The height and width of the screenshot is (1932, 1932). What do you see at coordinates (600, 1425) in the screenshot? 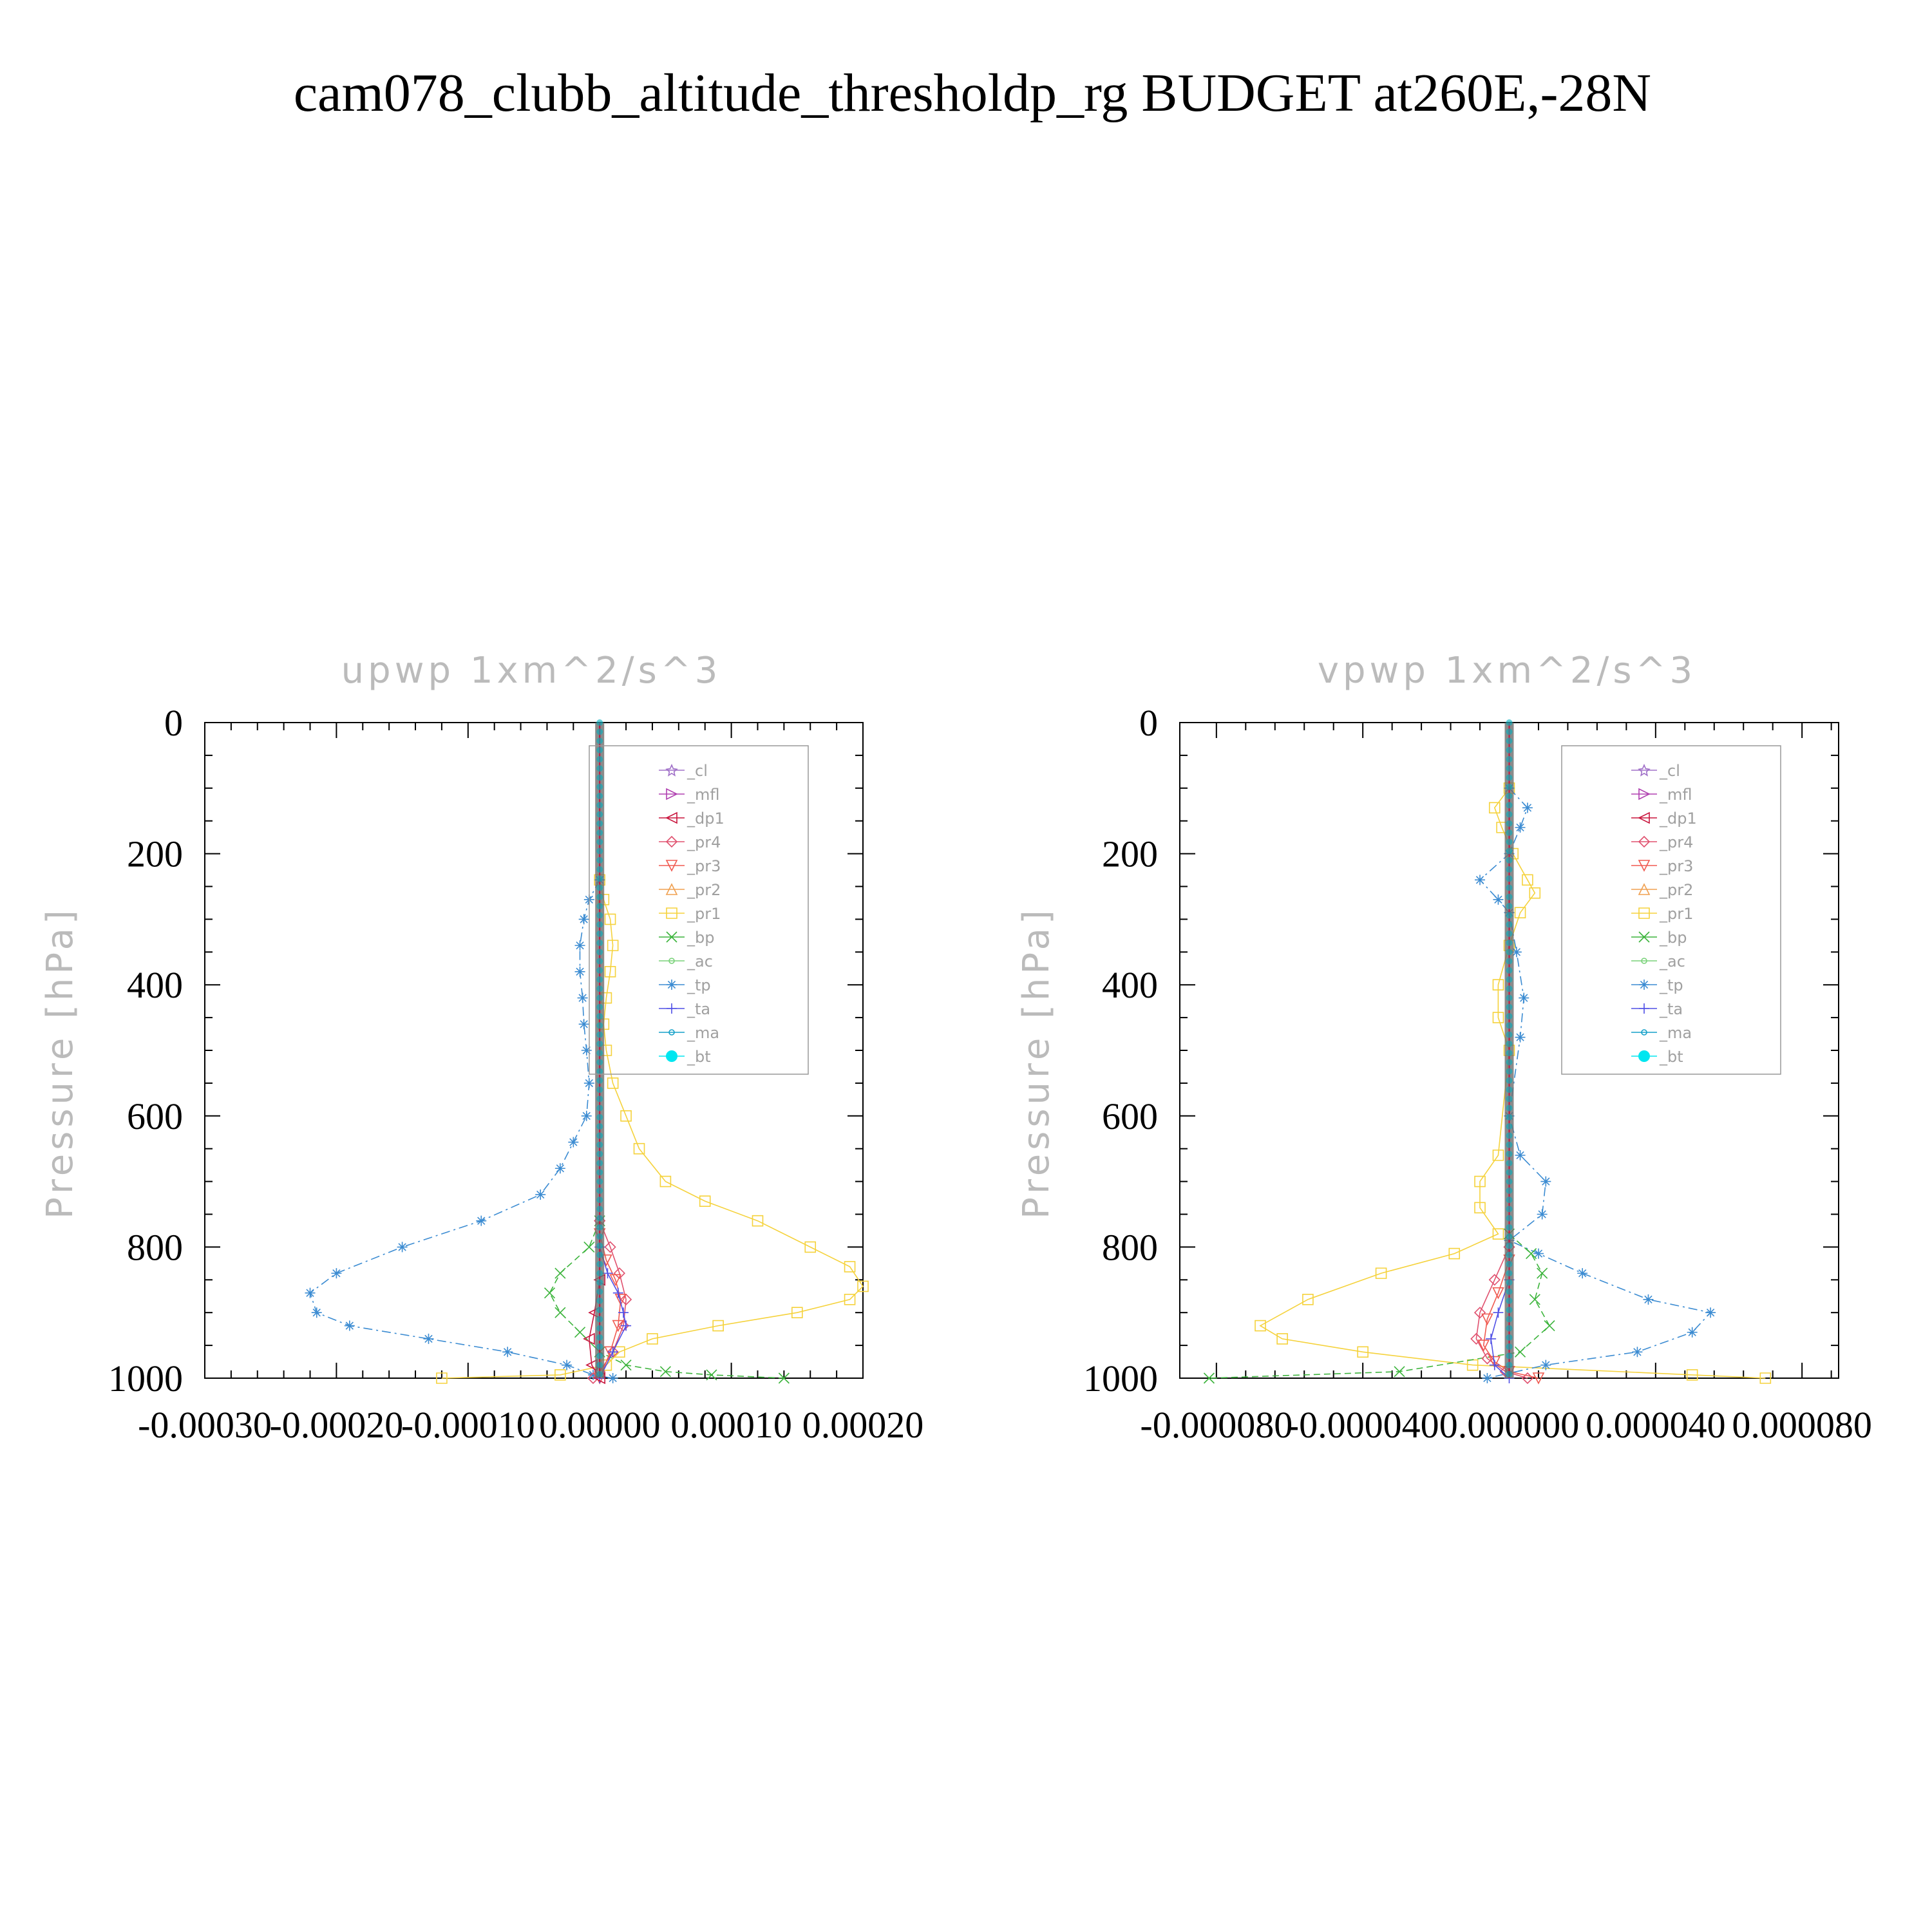
I see `upwp-x-tick-label: 0.00000` at bounding box center [600, 1425].